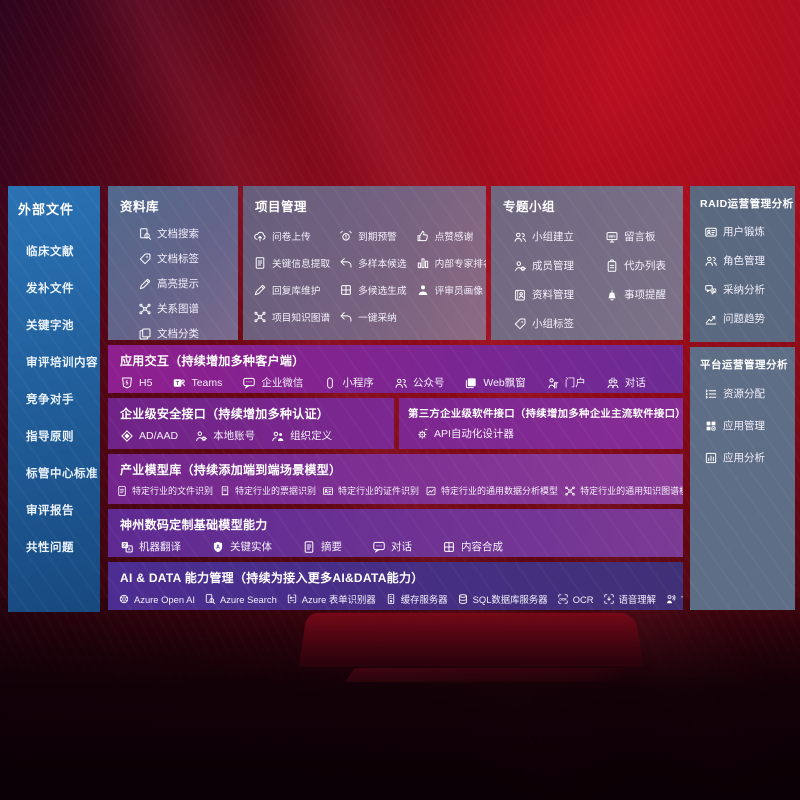 The image size is (800, 800). I want to click on org-define-icon, so click(278, 436).